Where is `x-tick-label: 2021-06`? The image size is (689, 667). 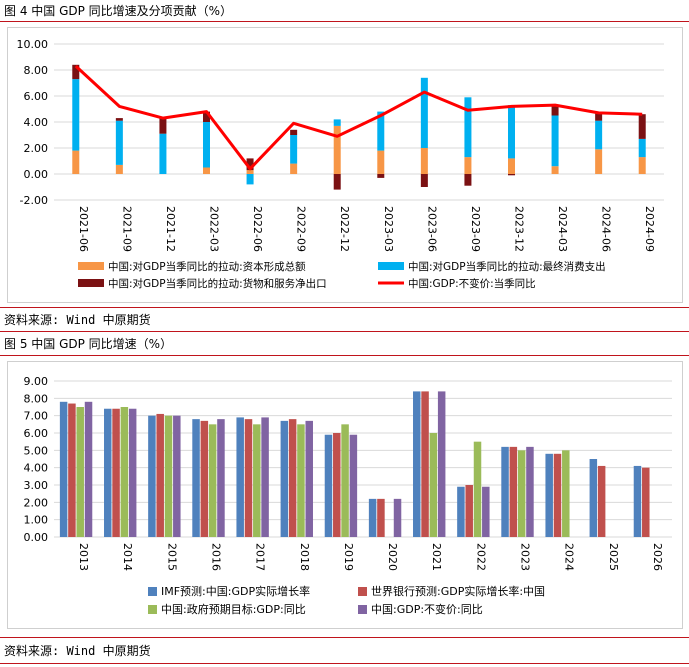
x-tick-label: 2021-06 is located at coordinates (83, 229).